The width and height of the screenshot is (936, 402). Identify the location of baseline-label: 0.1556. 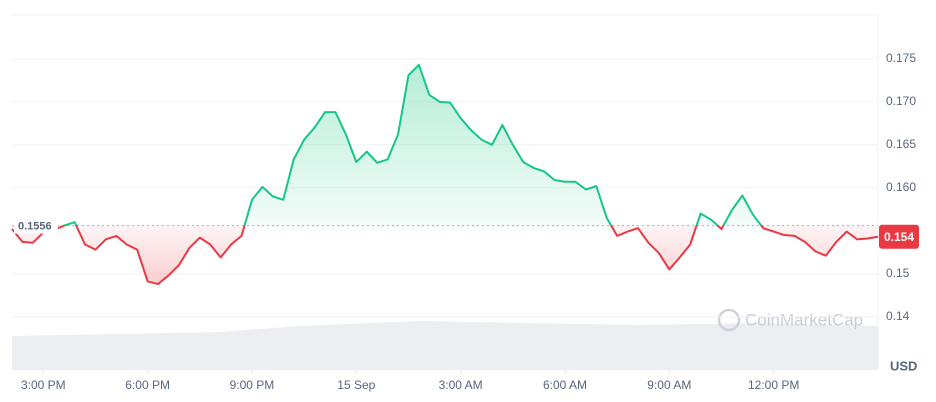
(35, 226).